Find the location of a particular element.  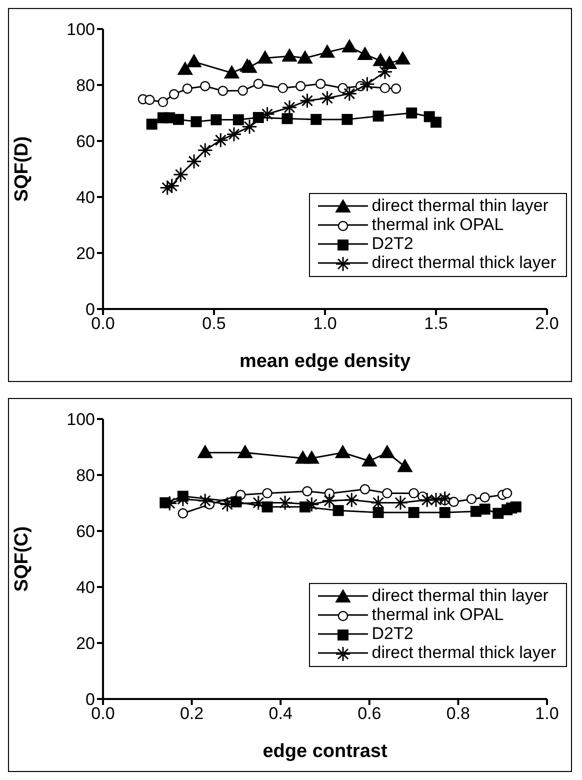

x-tick-label: 1.5 is located at coordinates (436, 324).